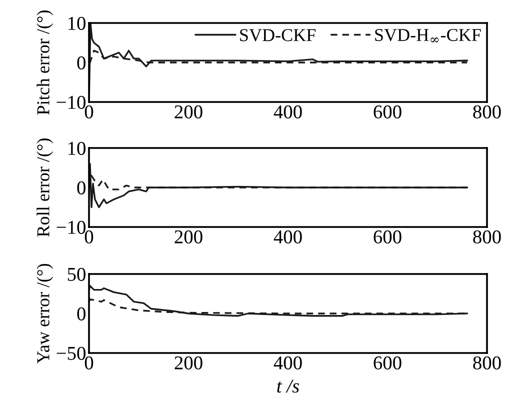 The image size is (505, 407). I want to click on y-tick-label: −50, so click(71, 353).